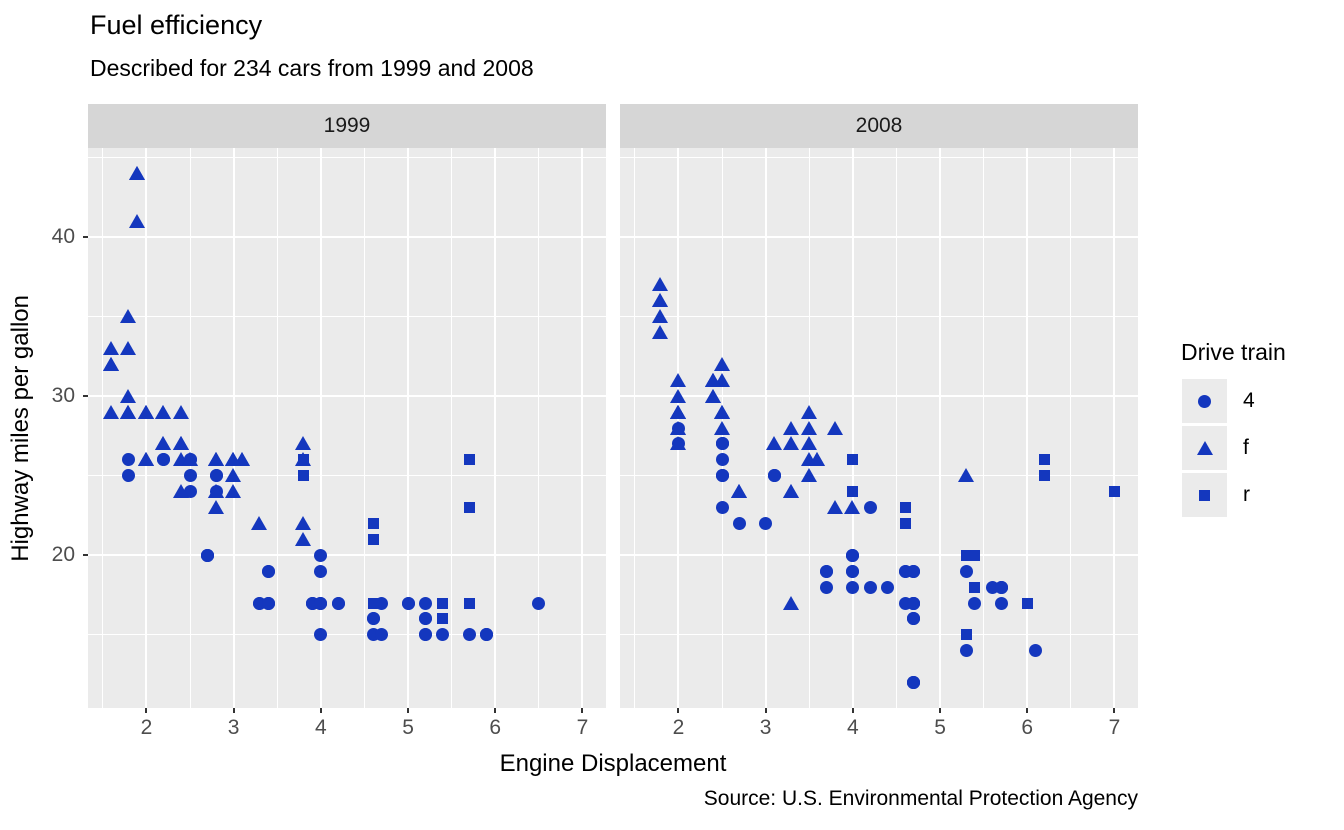 This screenshot has height=830, width=1344. I want to click on y-axis-title: Highway miles per gallon, so click(20, 428).